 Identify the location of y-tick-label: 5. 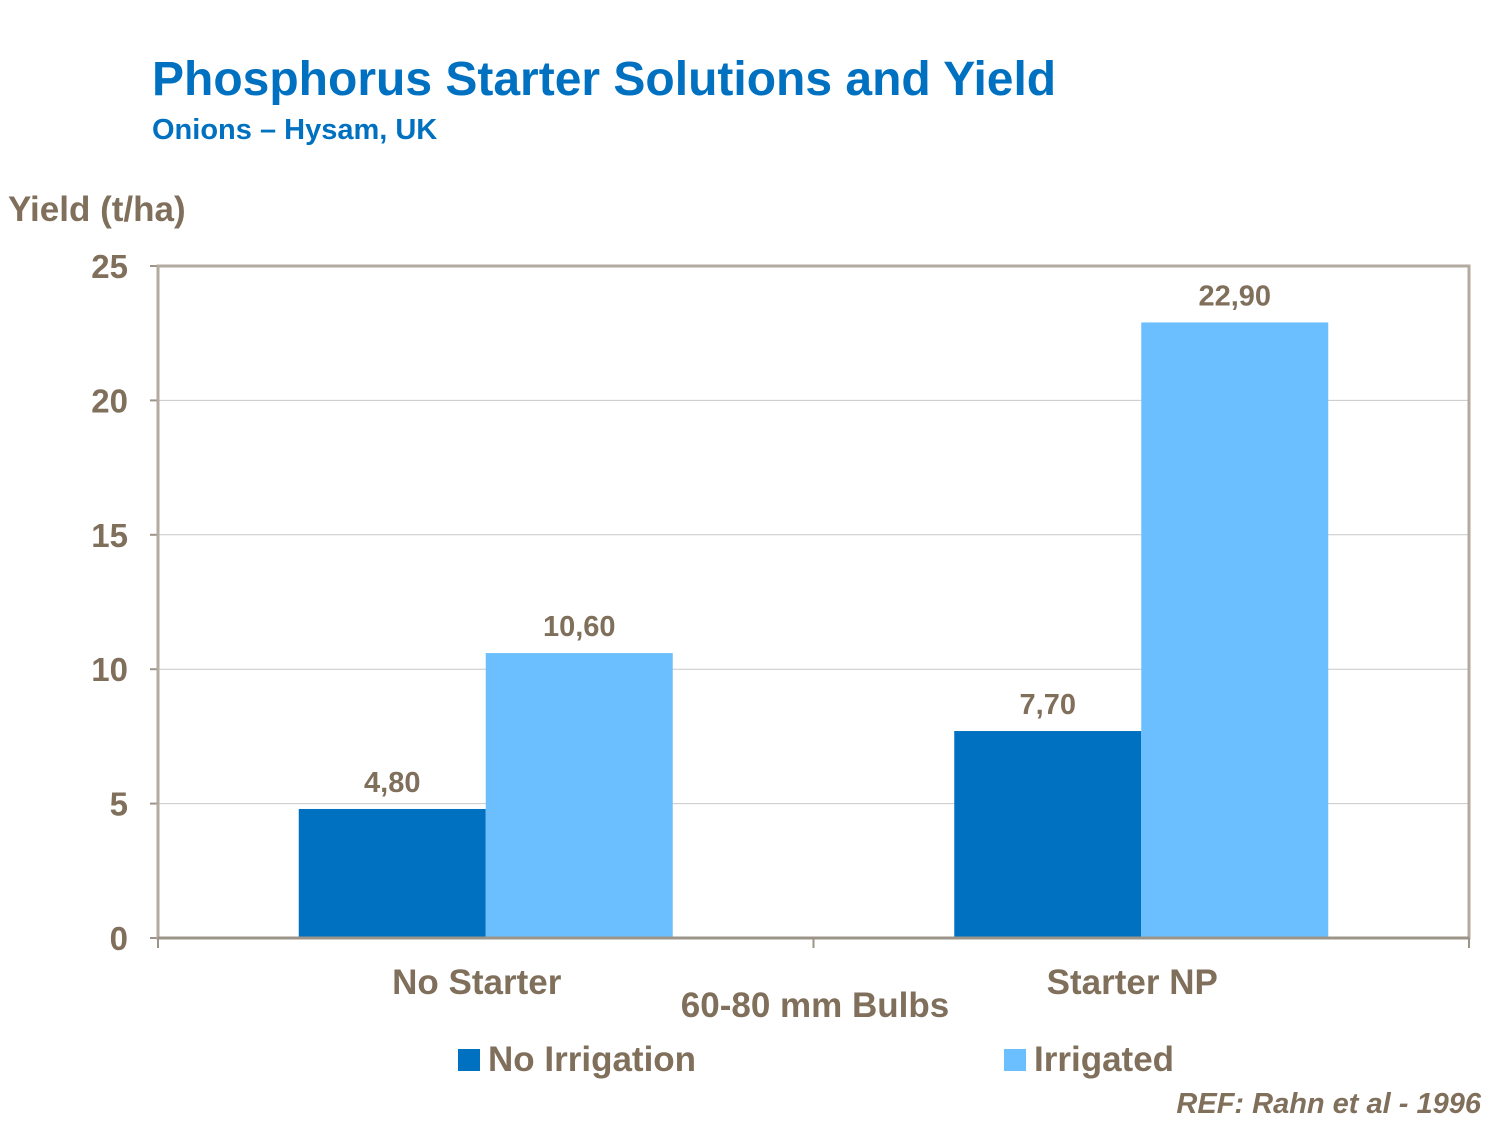
(119, 804).